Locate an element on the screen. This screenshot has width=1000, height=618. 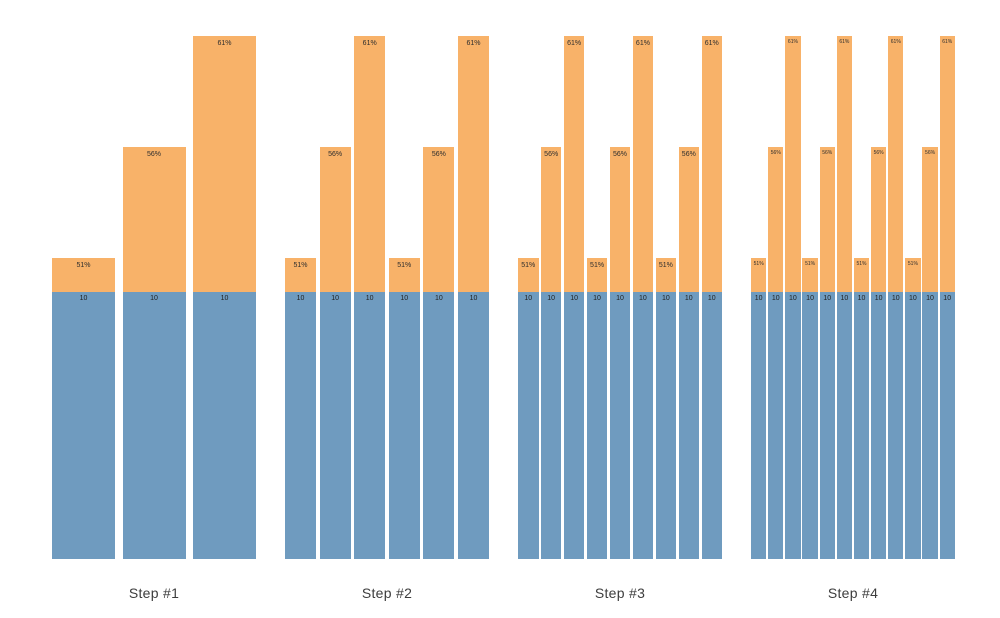
axis-label-step-3: Step #3 is located at coordinates (620, 593).